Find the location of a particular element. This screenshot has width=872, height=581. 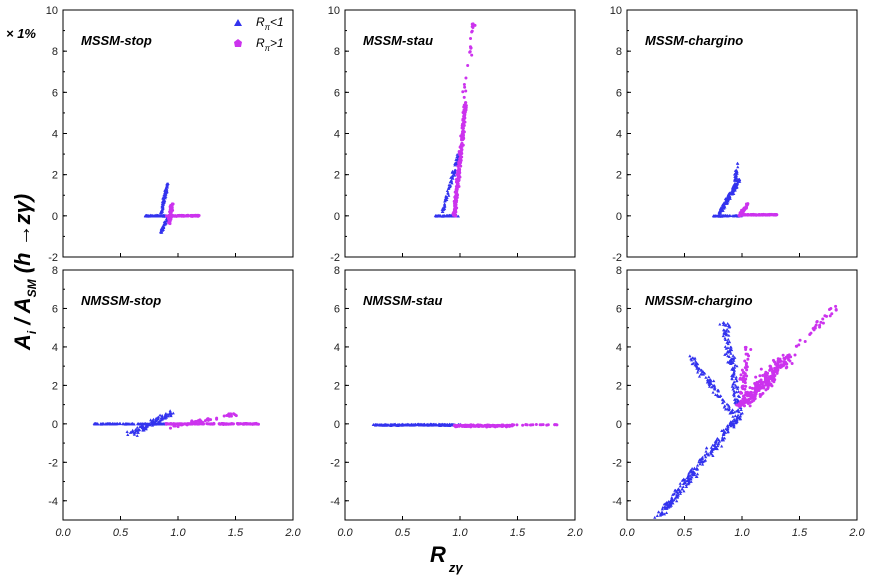

y-tick-label: 2 is located at coordinates (619, 386).